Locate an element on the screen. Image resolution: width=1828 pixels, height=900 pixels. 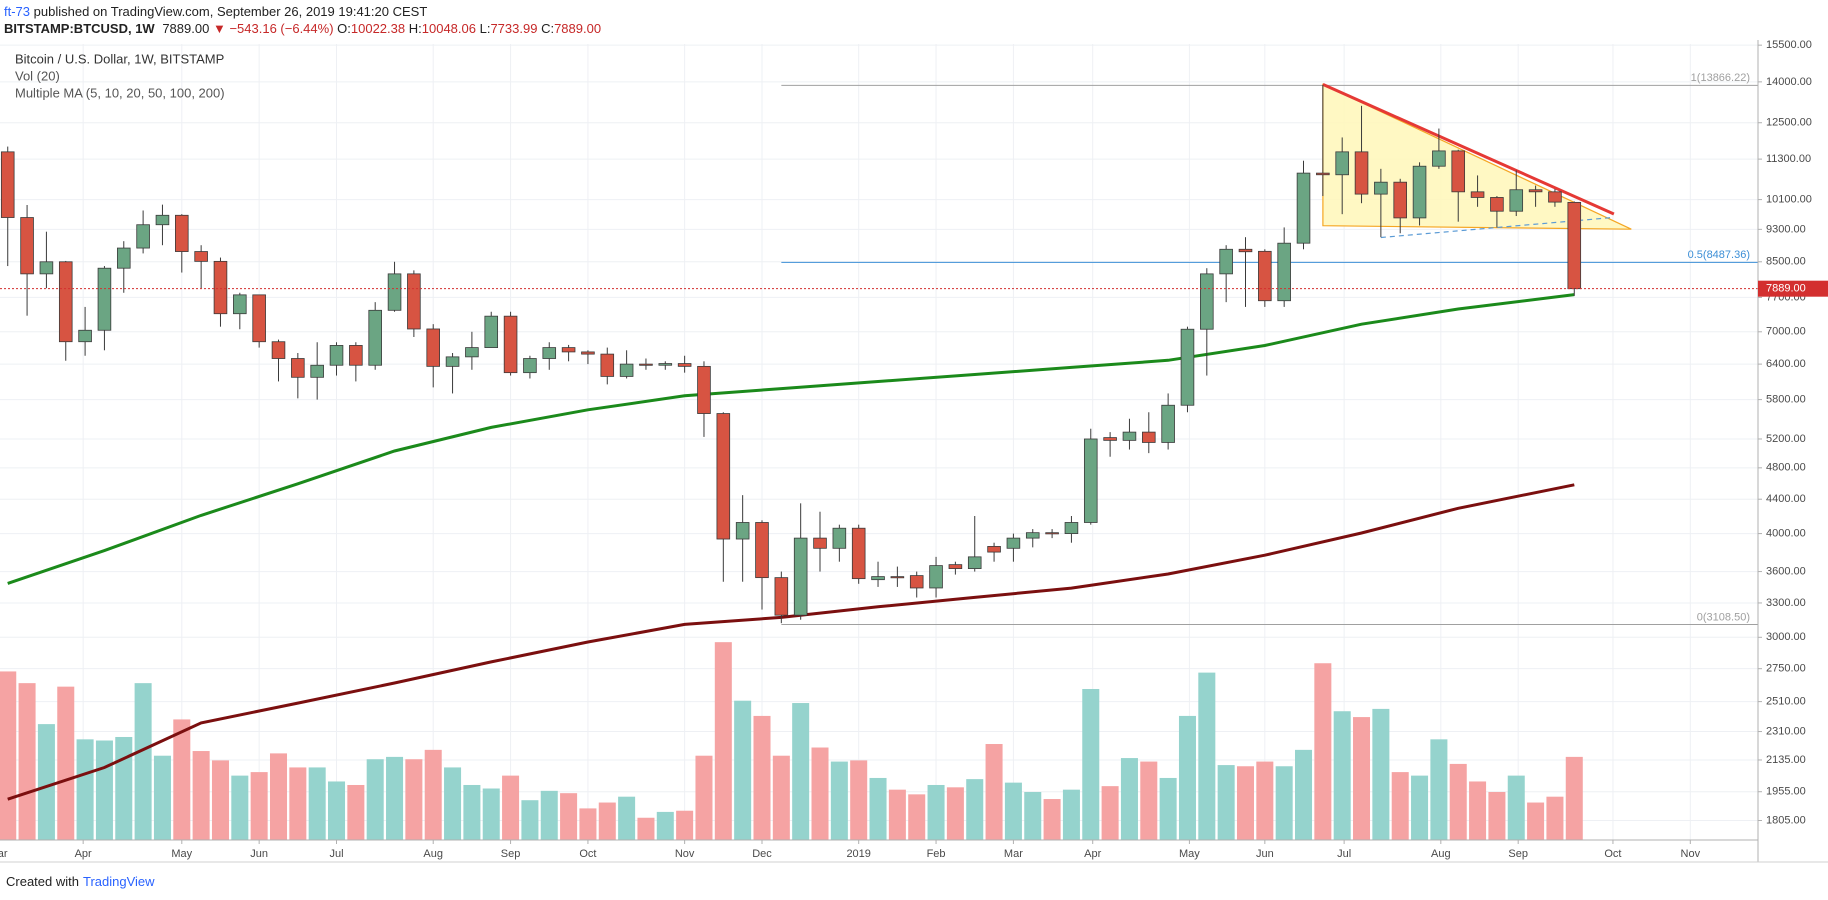
y-tick-label: 15500.00 is located at coordinates (1789, 45).